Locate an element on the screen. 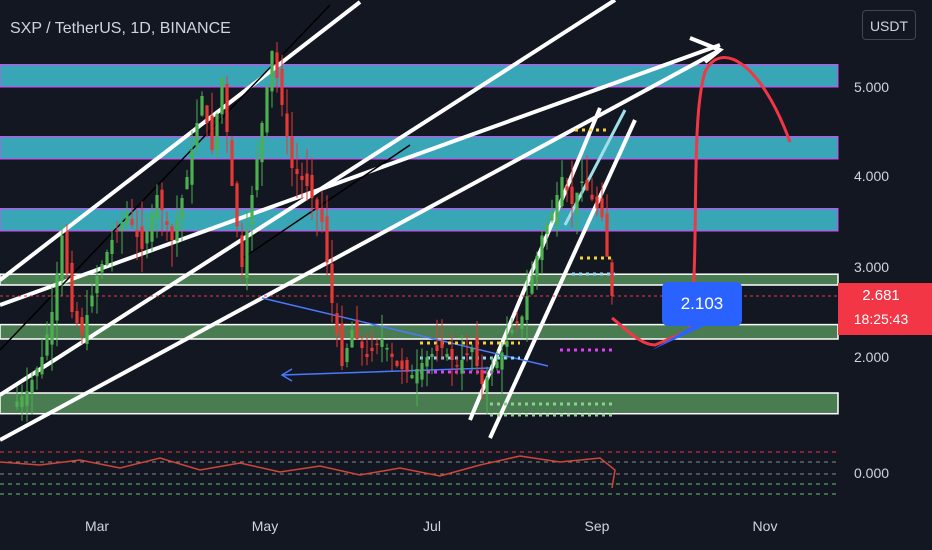 This screenshot has height=550, width=932. y-tick-label: 0.000 is located at coordinates (872, 473).